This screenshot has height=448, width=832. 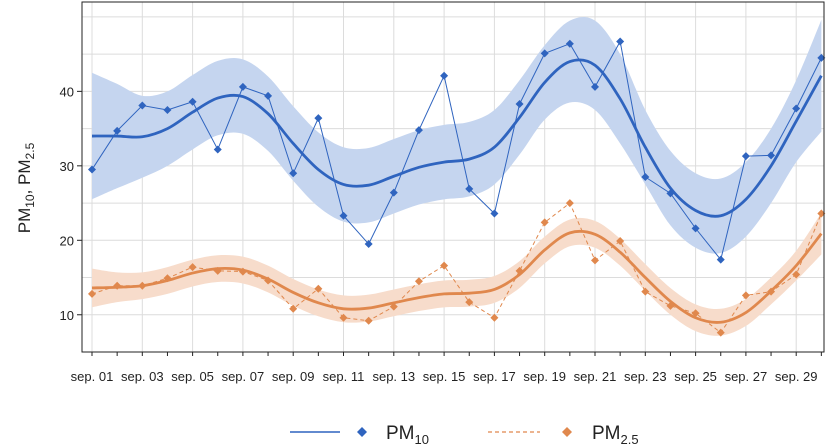 What do you see at coordinates (544, 376) in the screenshot?
I see `x-tick-label: sep. 19` at bounding box center [544, 376].